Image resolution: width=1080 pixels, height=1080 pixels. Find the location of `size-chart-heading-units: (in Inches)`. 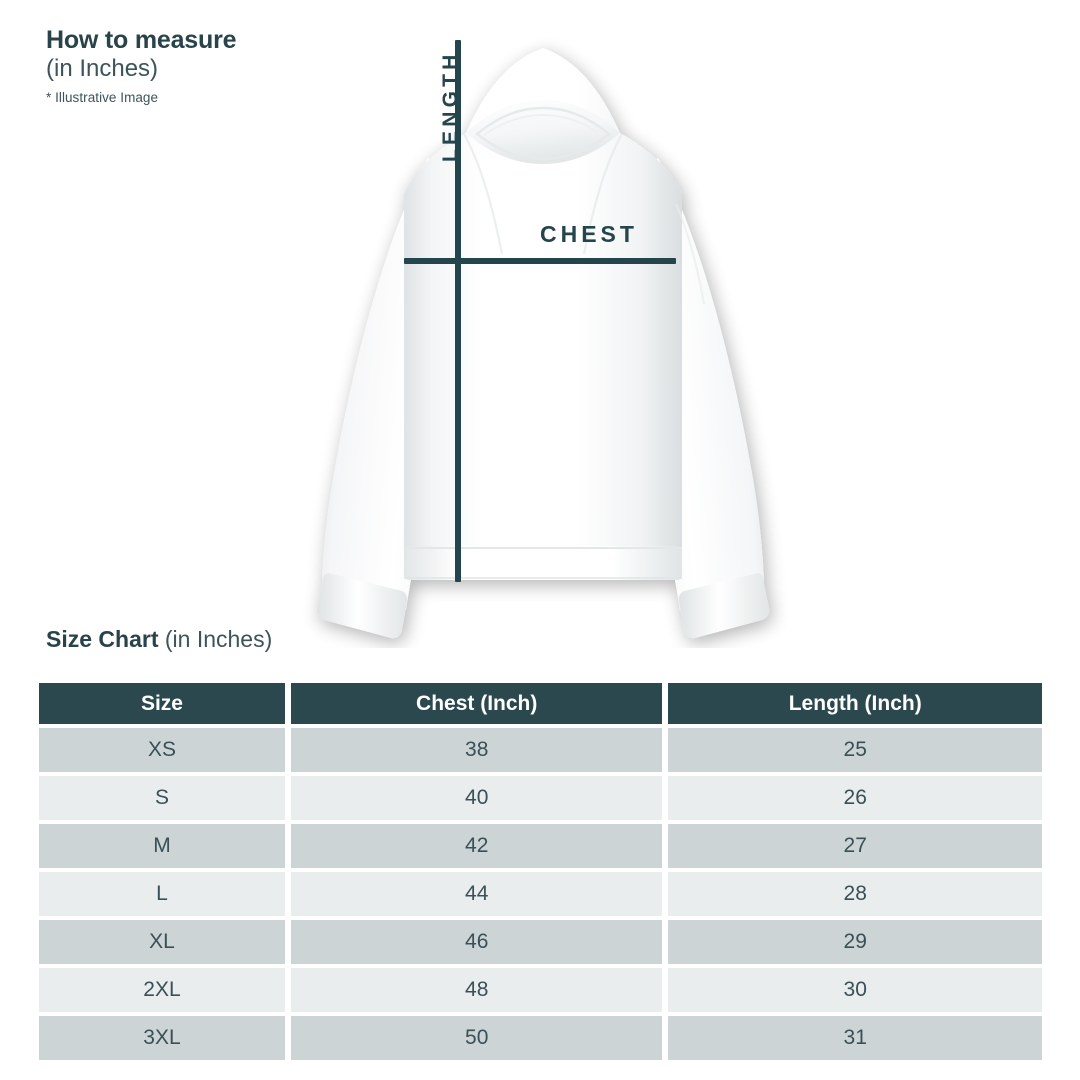

size-chart-heading-units: (in Inches) is located at coordinates (215, 639).